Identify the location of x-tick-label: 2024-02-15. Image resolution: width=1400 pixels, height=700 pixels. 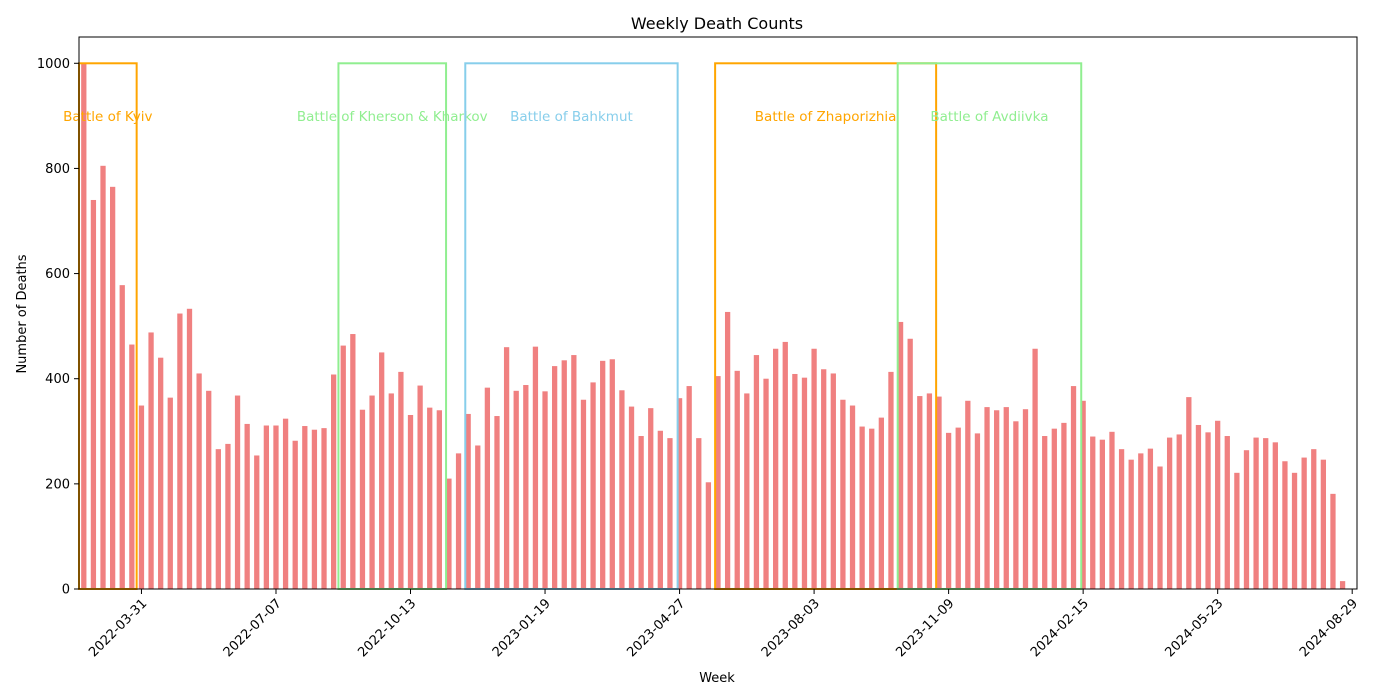
(1060, 628).